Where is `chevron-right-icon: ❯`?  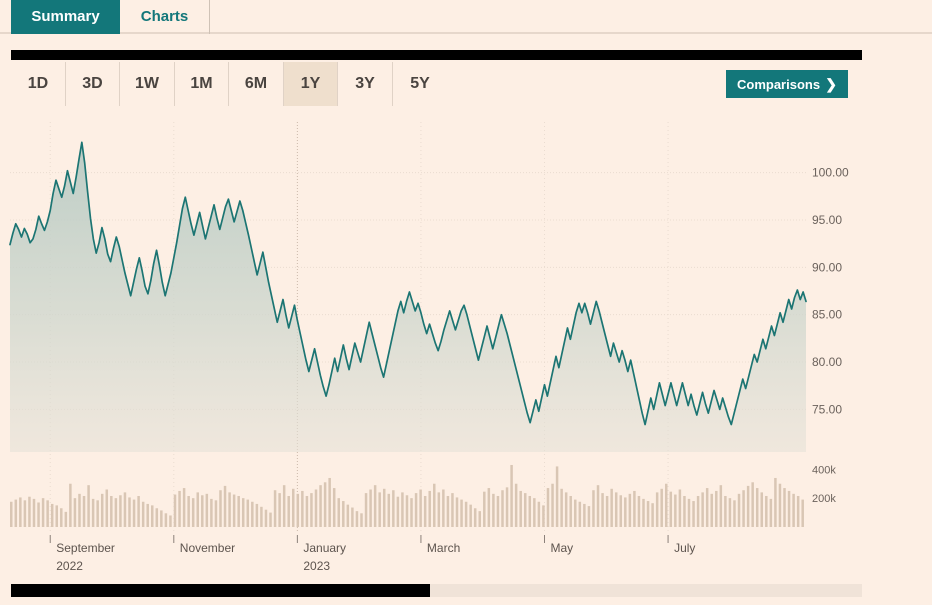
chevron-right-icon: ❯ is located at coordinates (831, 84).